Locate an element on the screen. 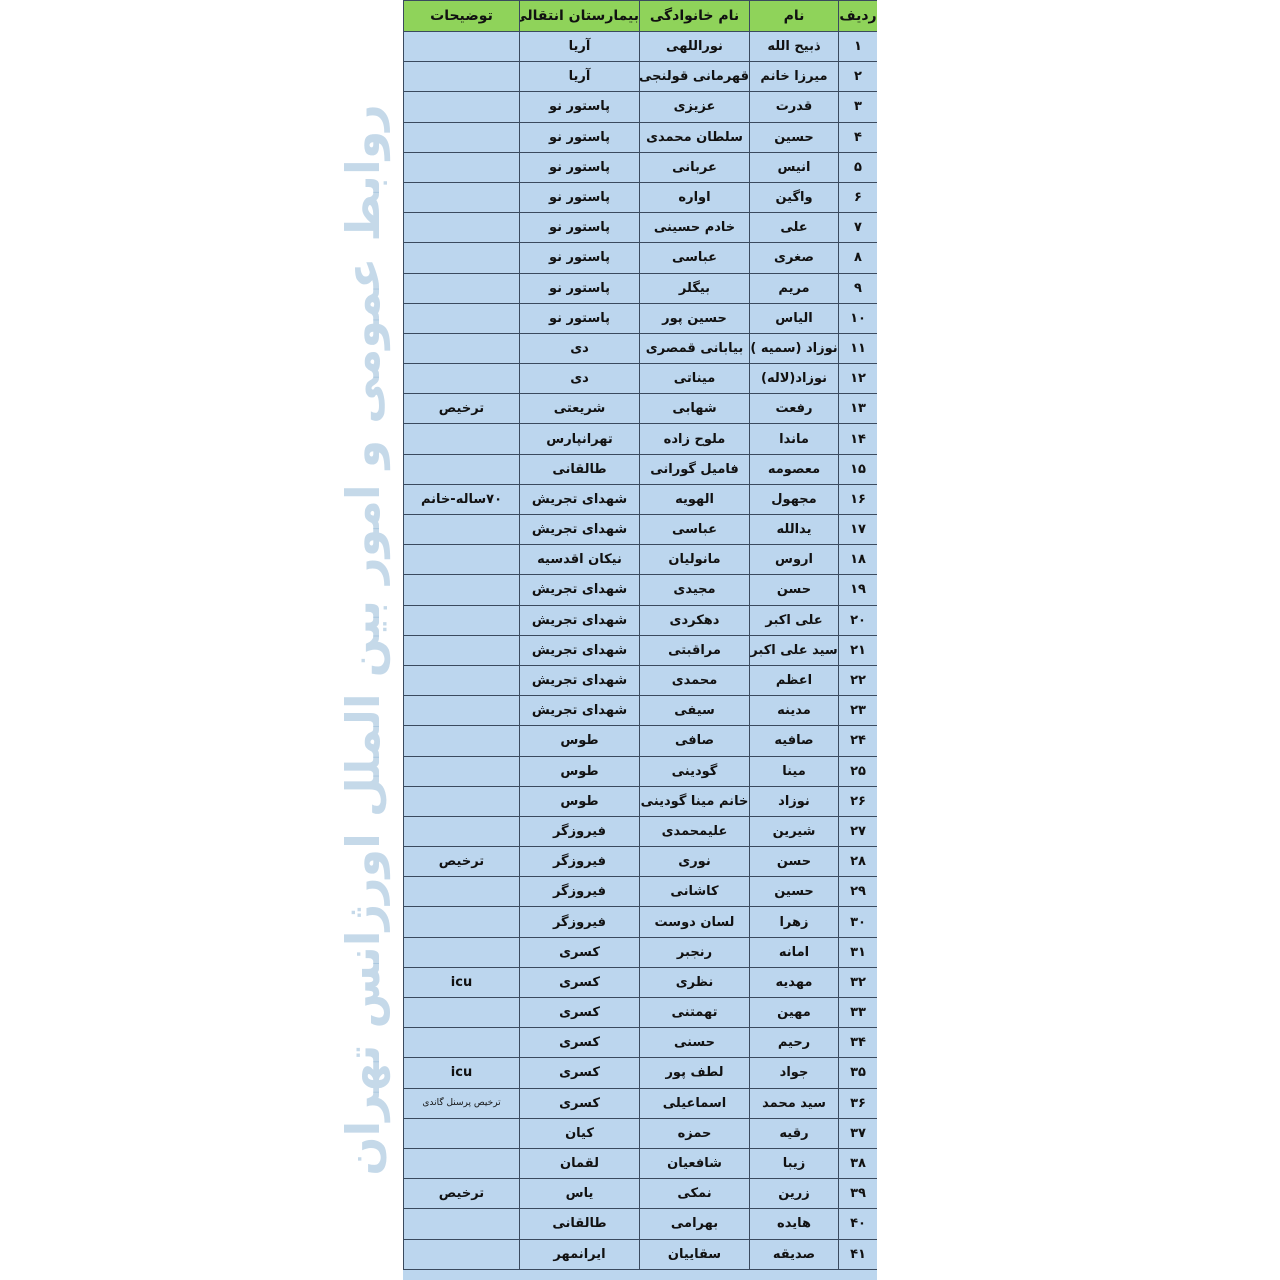  cell-hospital: شریعتی is located at coordinates (579, 409).